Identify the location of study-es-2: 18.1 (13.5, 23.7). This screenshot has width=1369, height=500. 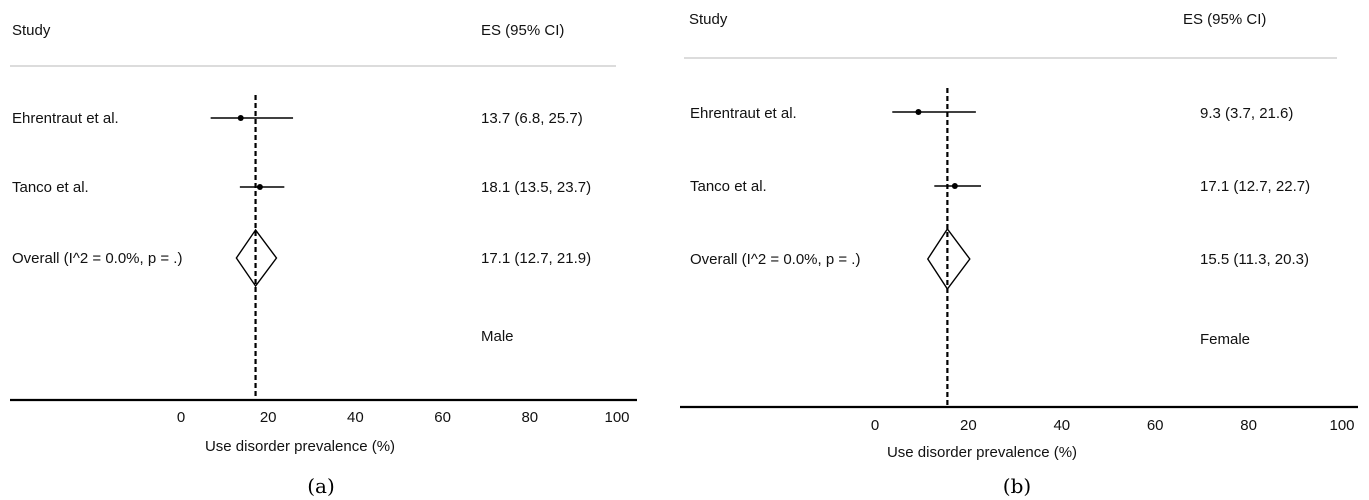
(536, 187).